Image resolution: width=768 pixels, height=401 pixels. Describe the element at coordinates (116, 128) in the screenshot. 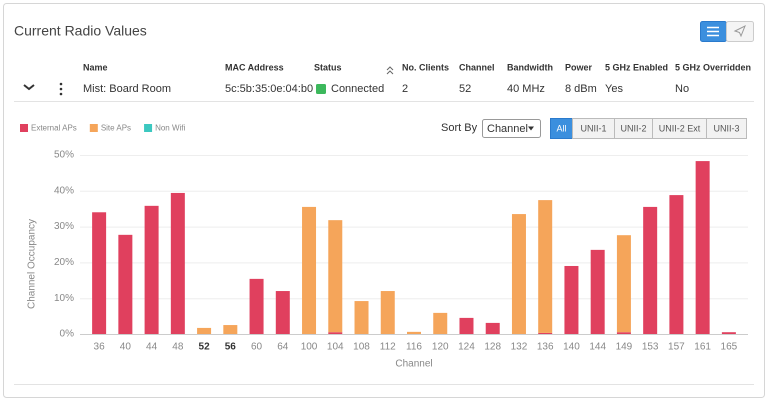

I see `legend-label: Site APs` at that location.